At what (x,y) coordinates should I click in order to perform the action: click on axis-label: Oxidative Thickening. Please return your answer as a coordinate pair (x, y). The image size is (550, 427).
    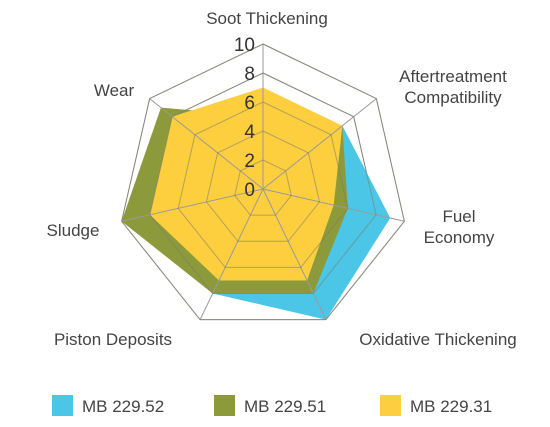
    Looking at the image, I should click on (438, 339).